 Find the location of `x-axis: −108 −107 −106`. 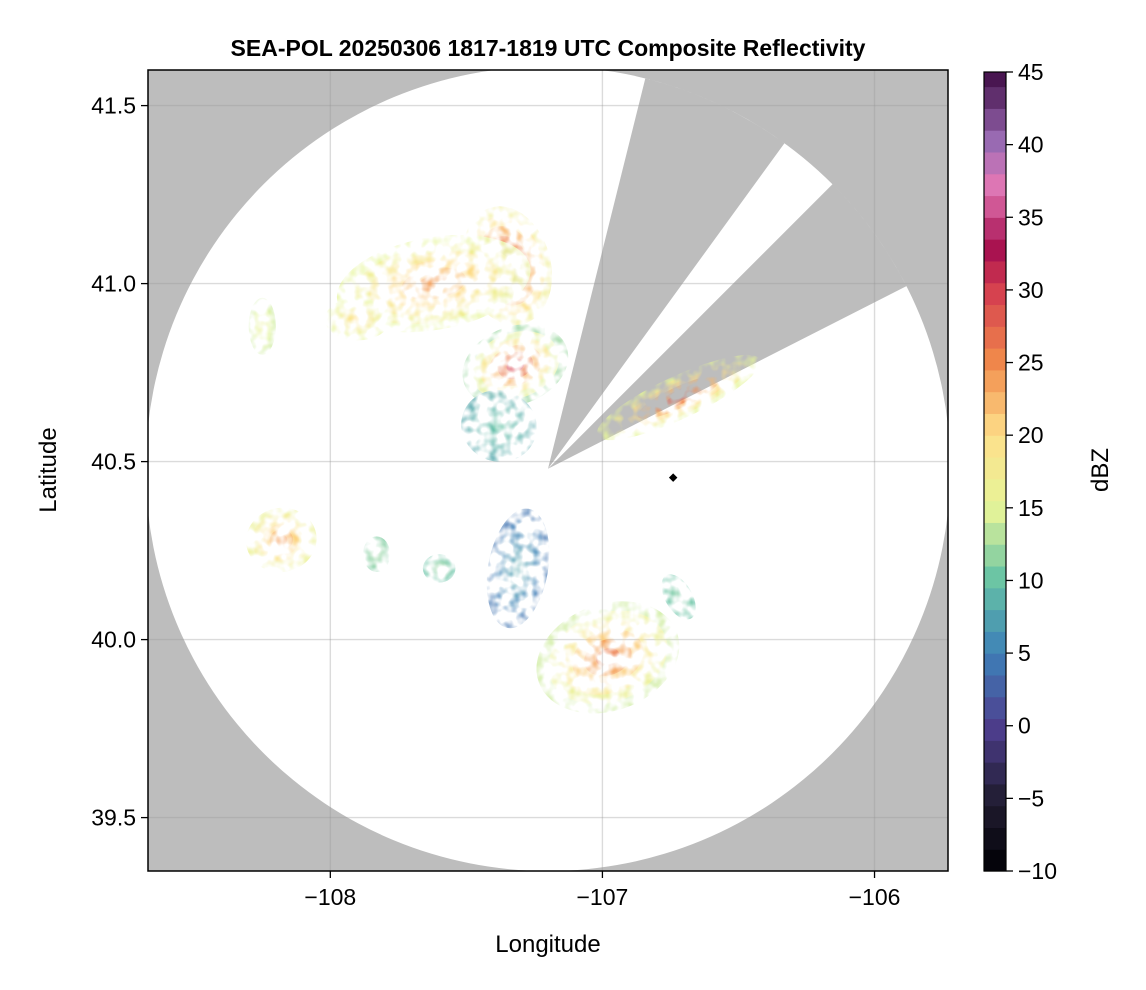

x-axis: −108 −107 −106 is located at coordinates (602, 890).